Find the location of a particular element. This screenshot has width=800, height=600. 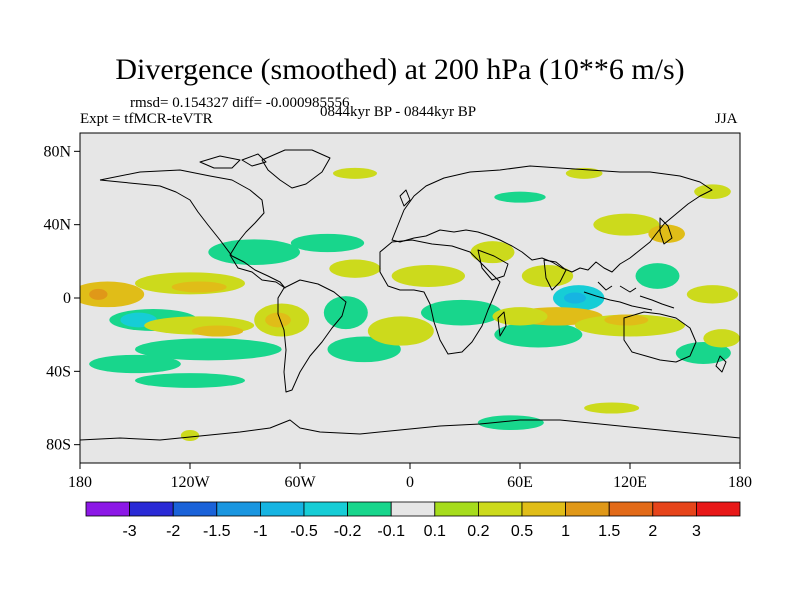

coastline-madagascar is located at coordinates (502, 324).